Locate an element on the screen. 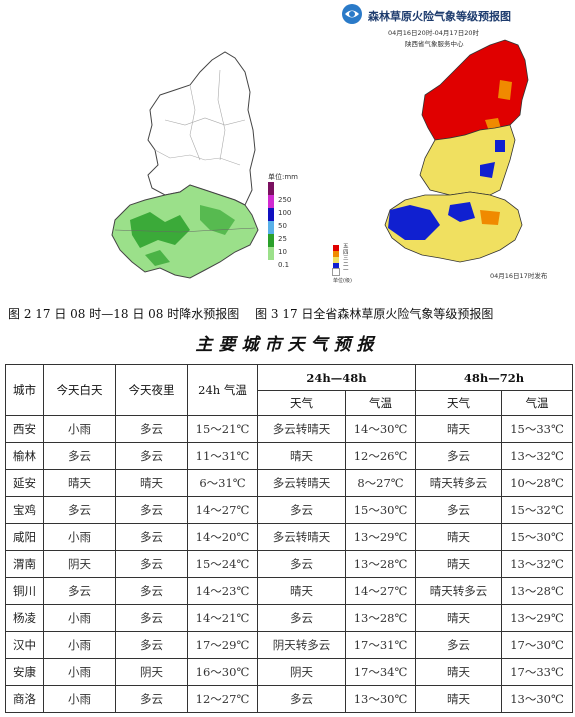 This screenshot has width=575, height=717. cell-temp-48h: 12～26℃ is located at coordinates (380, 456).